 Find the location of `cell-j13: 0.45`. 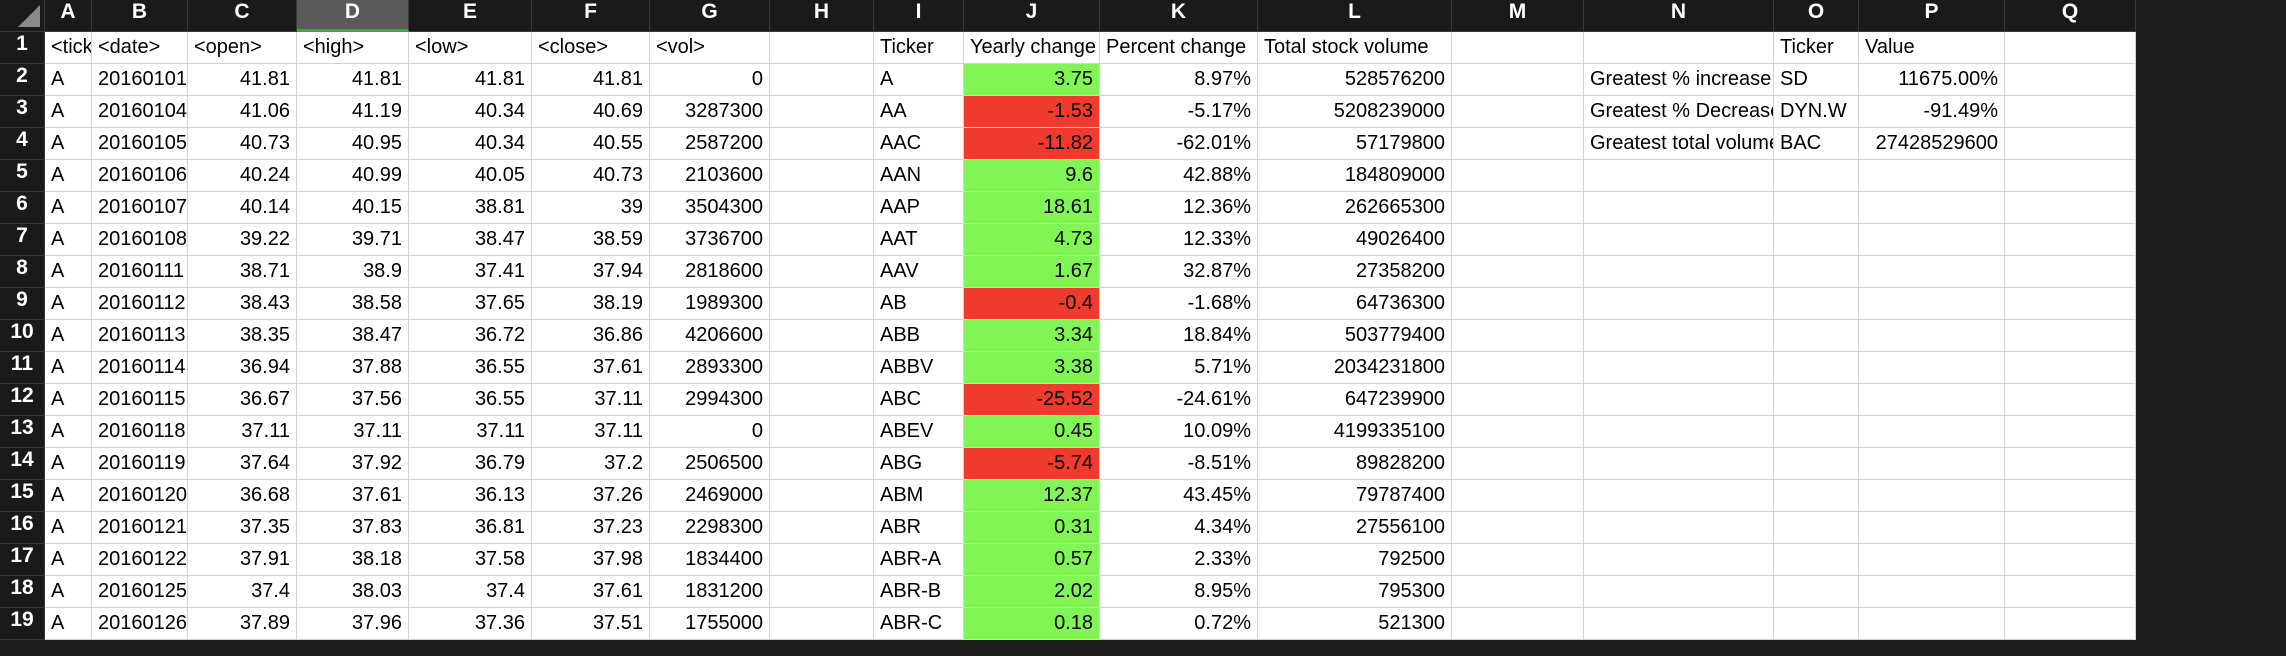

cell-j13: 0.45 is located at coordinates (1032, 432).